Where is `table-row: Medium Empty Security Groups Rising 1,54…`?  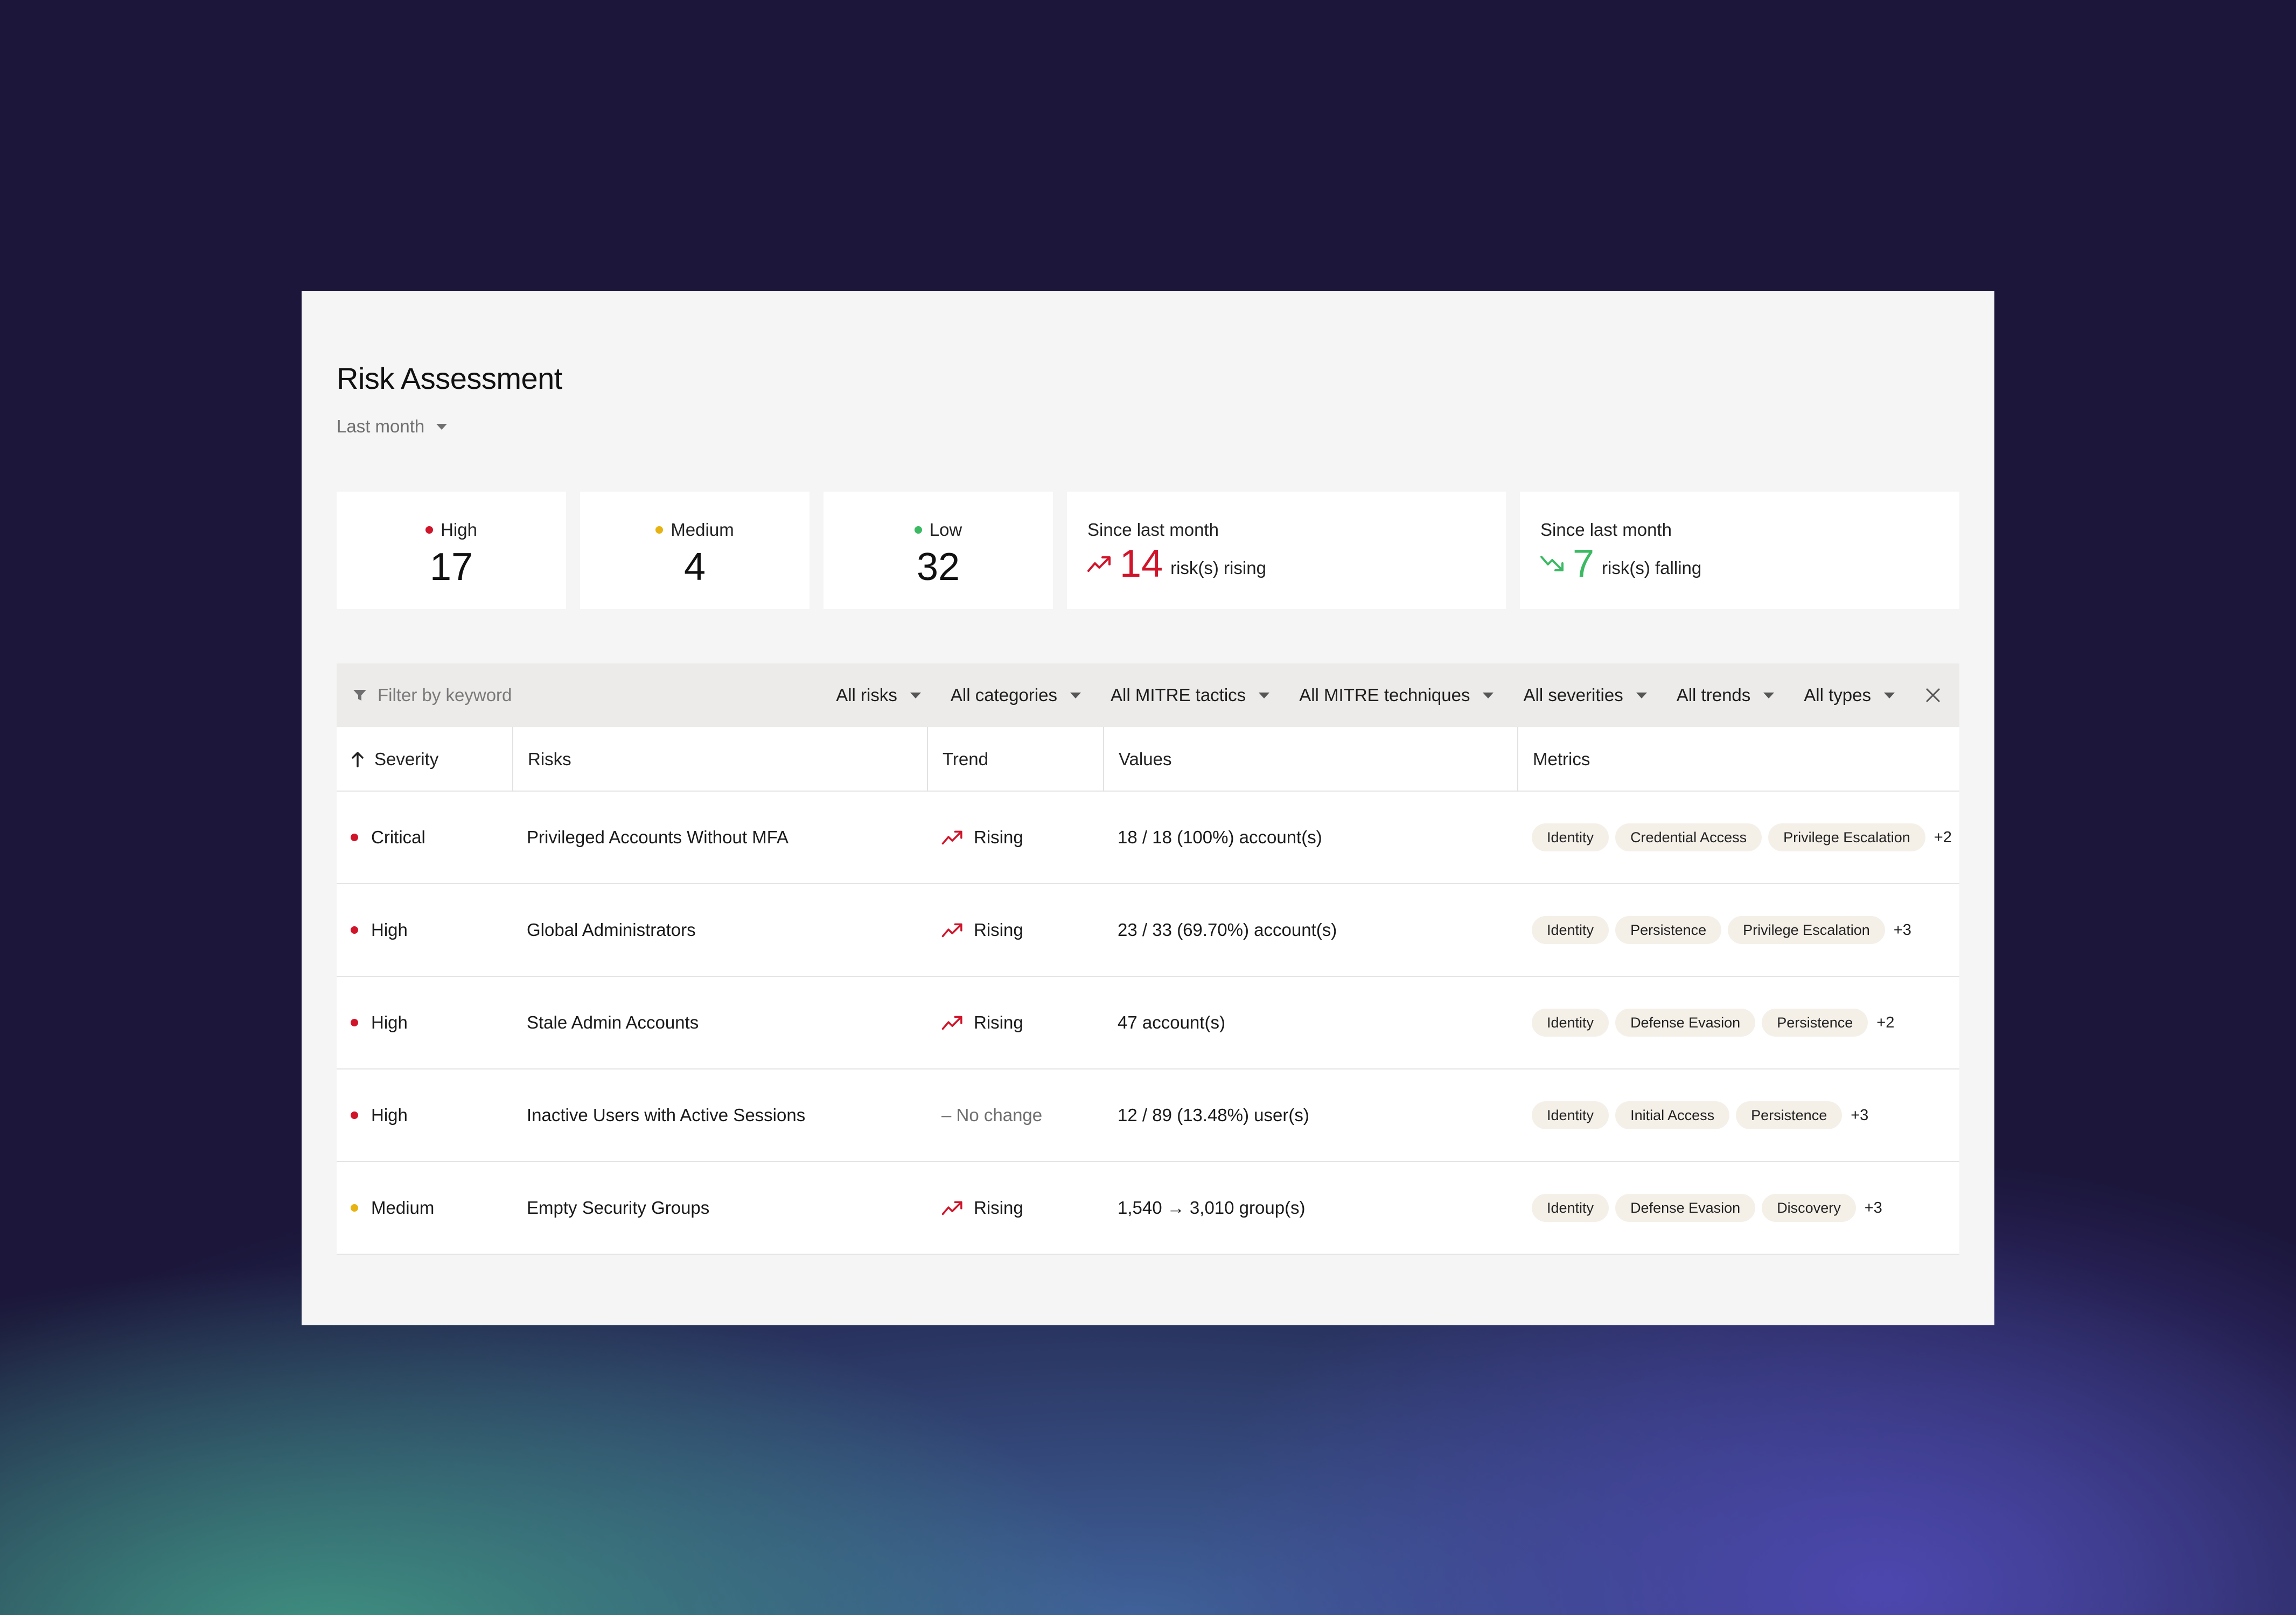 table-row: Medium Empty Security Groups Rising 1,54… is located at coordinates (1148, 1208).